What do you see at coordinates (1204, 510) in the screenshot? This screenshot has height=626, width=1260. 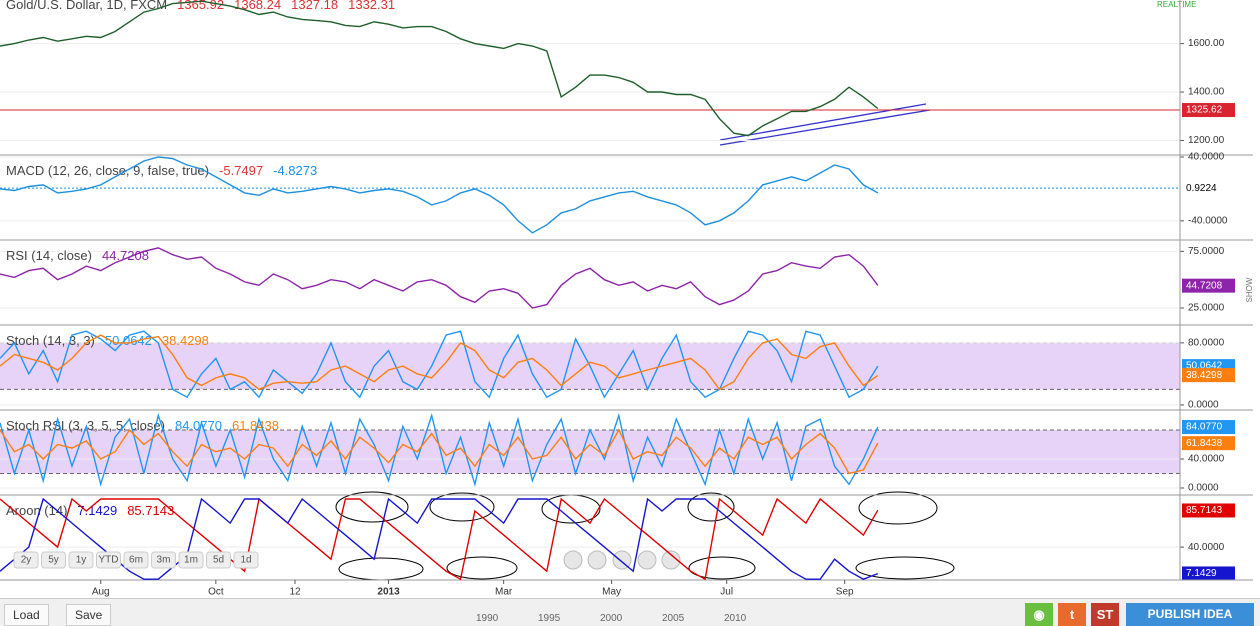 I see `last-value-label: 85.7143` at bounding box center [1204, 510].